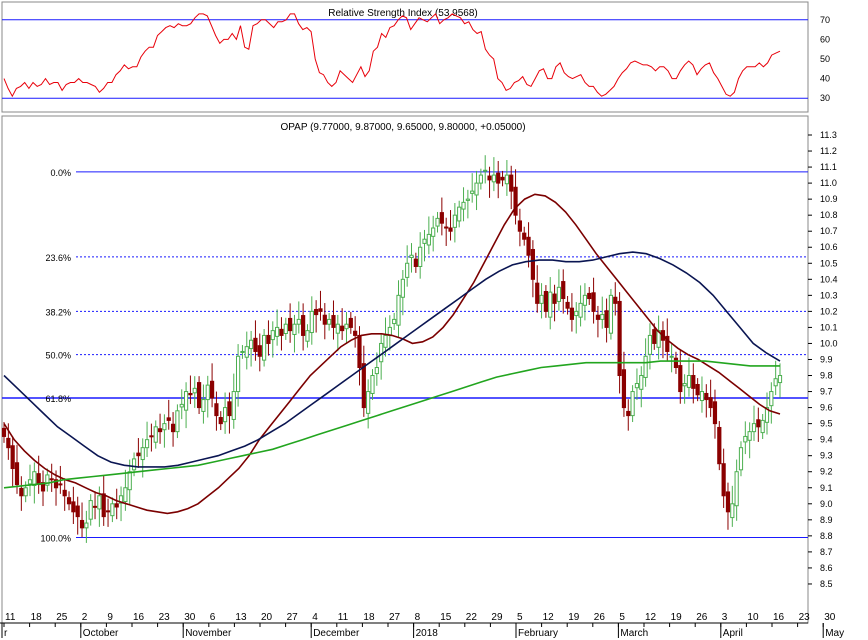 This screenshot has width=868, height=640. What do you see at coordinates (101, 633) in the screenshot?
I see `x-month-label-1: October` at bounding box center [101, 633].